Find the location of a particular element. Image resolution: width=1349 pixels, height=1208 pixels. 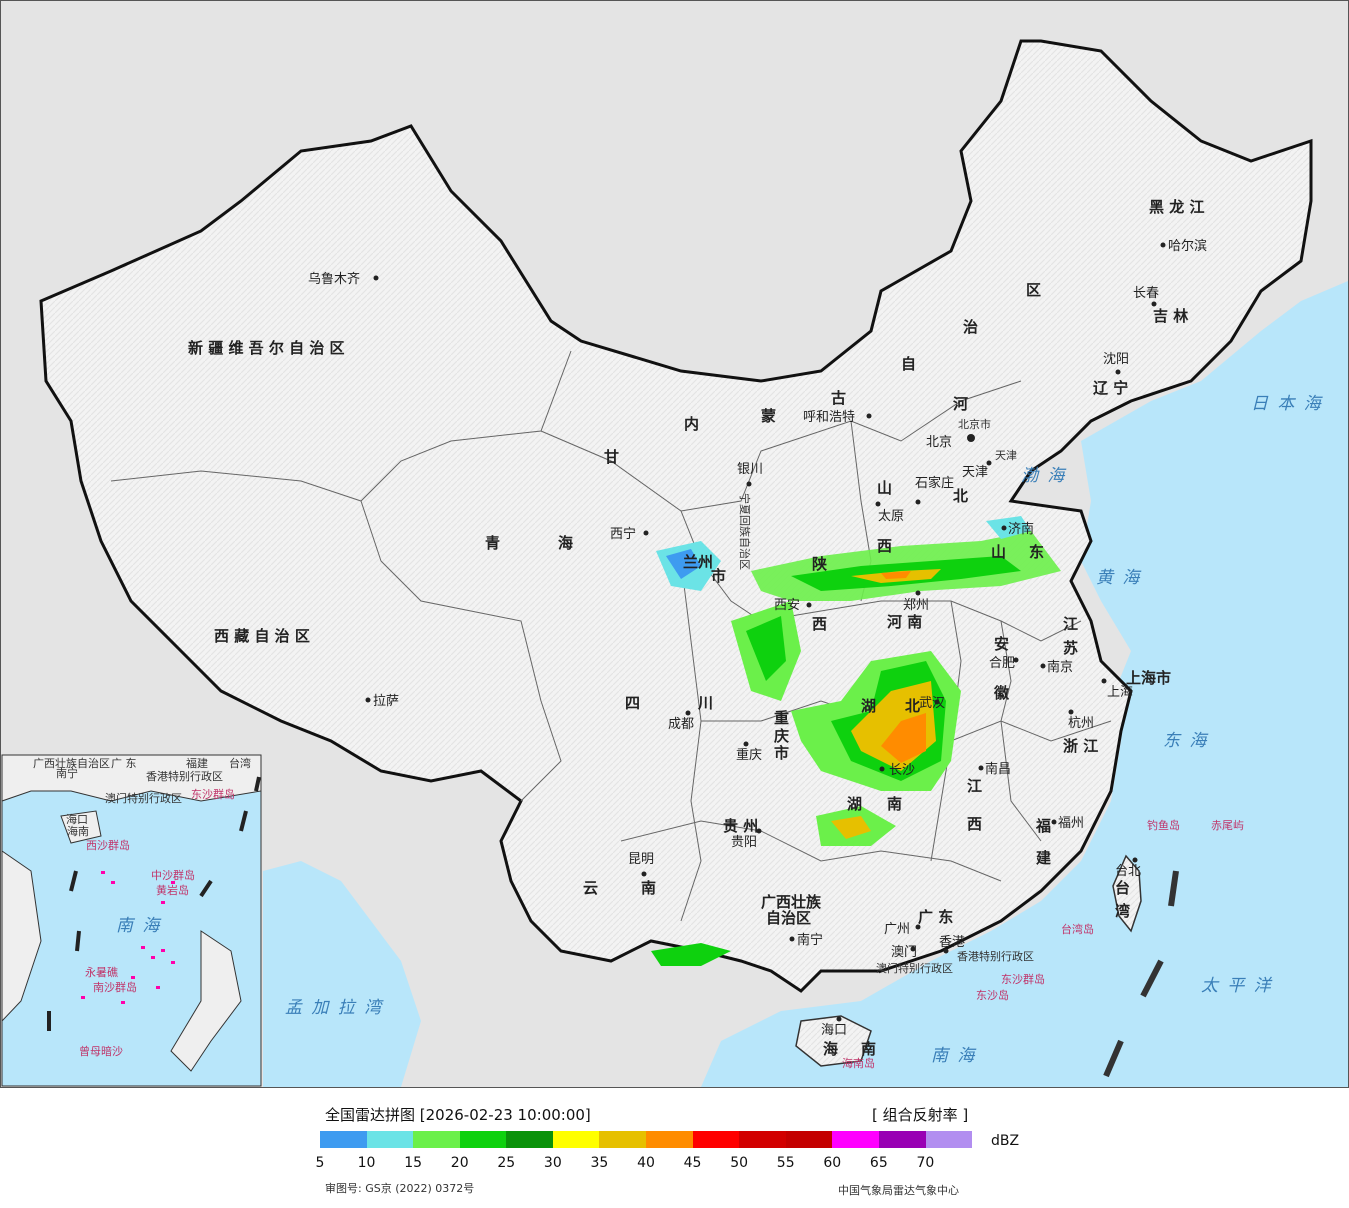

province-label: 治 is located at coordinates (970, 327).